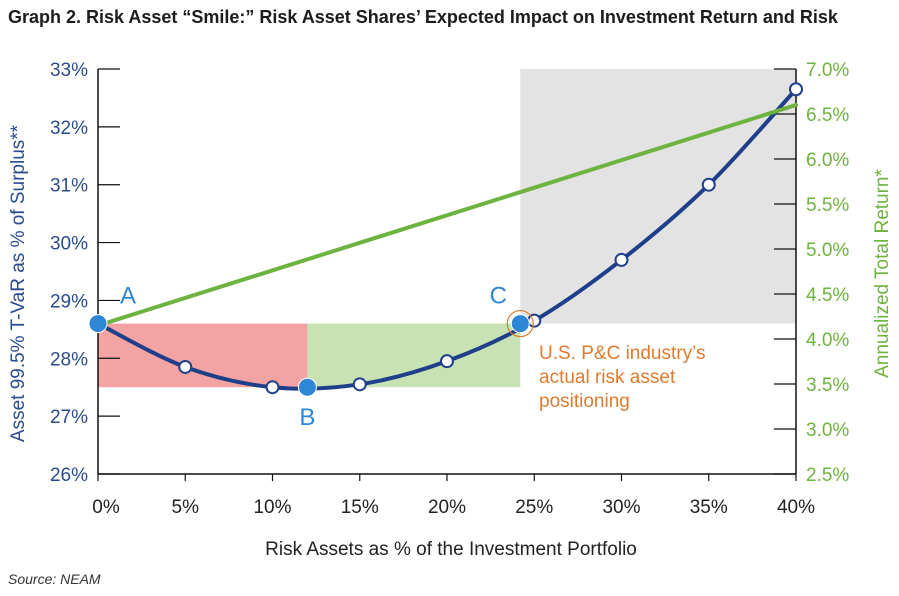 This screenshot has width=899, height=596. What do you see at coordinates (827, 340) in the screenshot?
I see `right-tick-label: 4.0%` at bounding box center [827, 340].